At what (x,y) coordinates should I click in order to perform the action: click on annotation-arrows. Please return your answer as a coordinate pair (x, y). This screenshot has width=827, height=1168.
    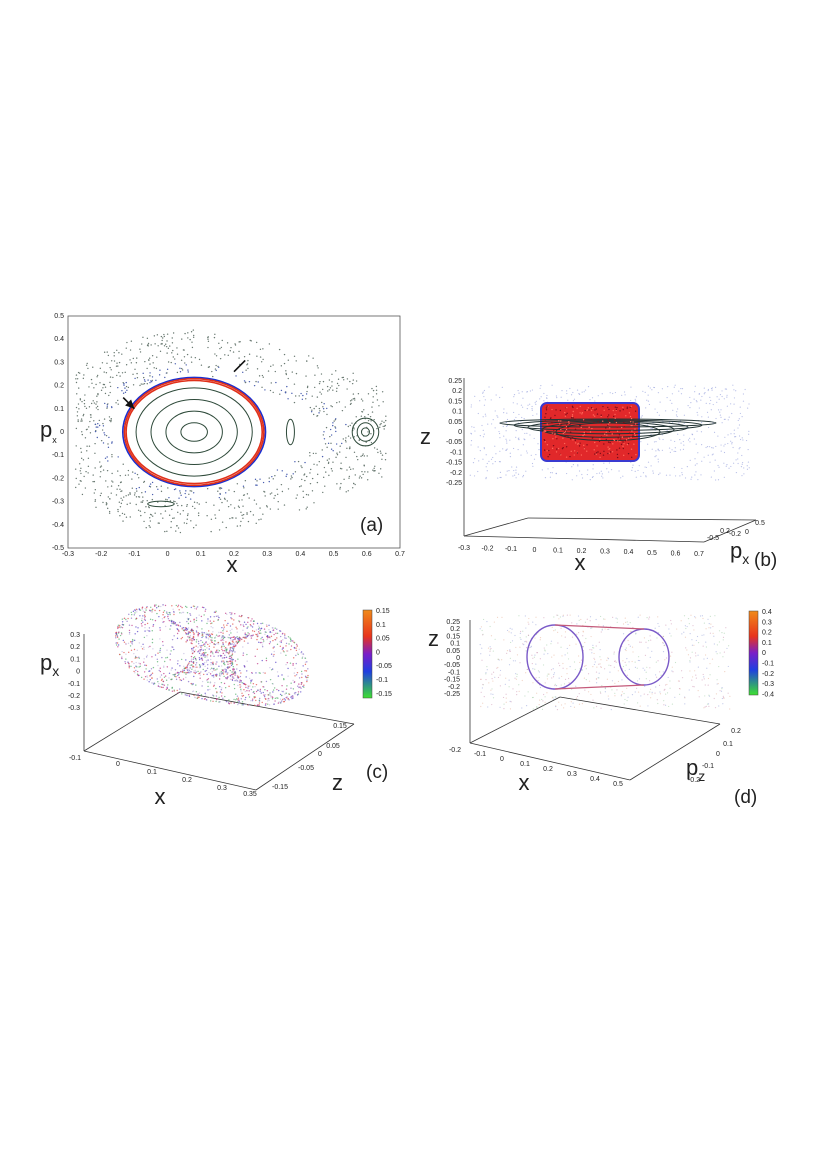
    Looking at the image, I should click on (184, 384).